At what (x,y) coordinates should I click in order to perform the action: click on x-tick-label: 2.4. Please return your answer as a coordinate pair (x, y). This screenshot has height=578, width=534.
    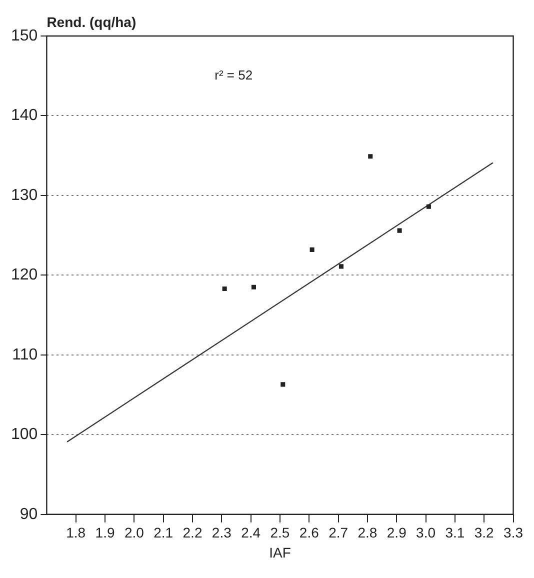
    Looking at the image, I should click on (251, 532).